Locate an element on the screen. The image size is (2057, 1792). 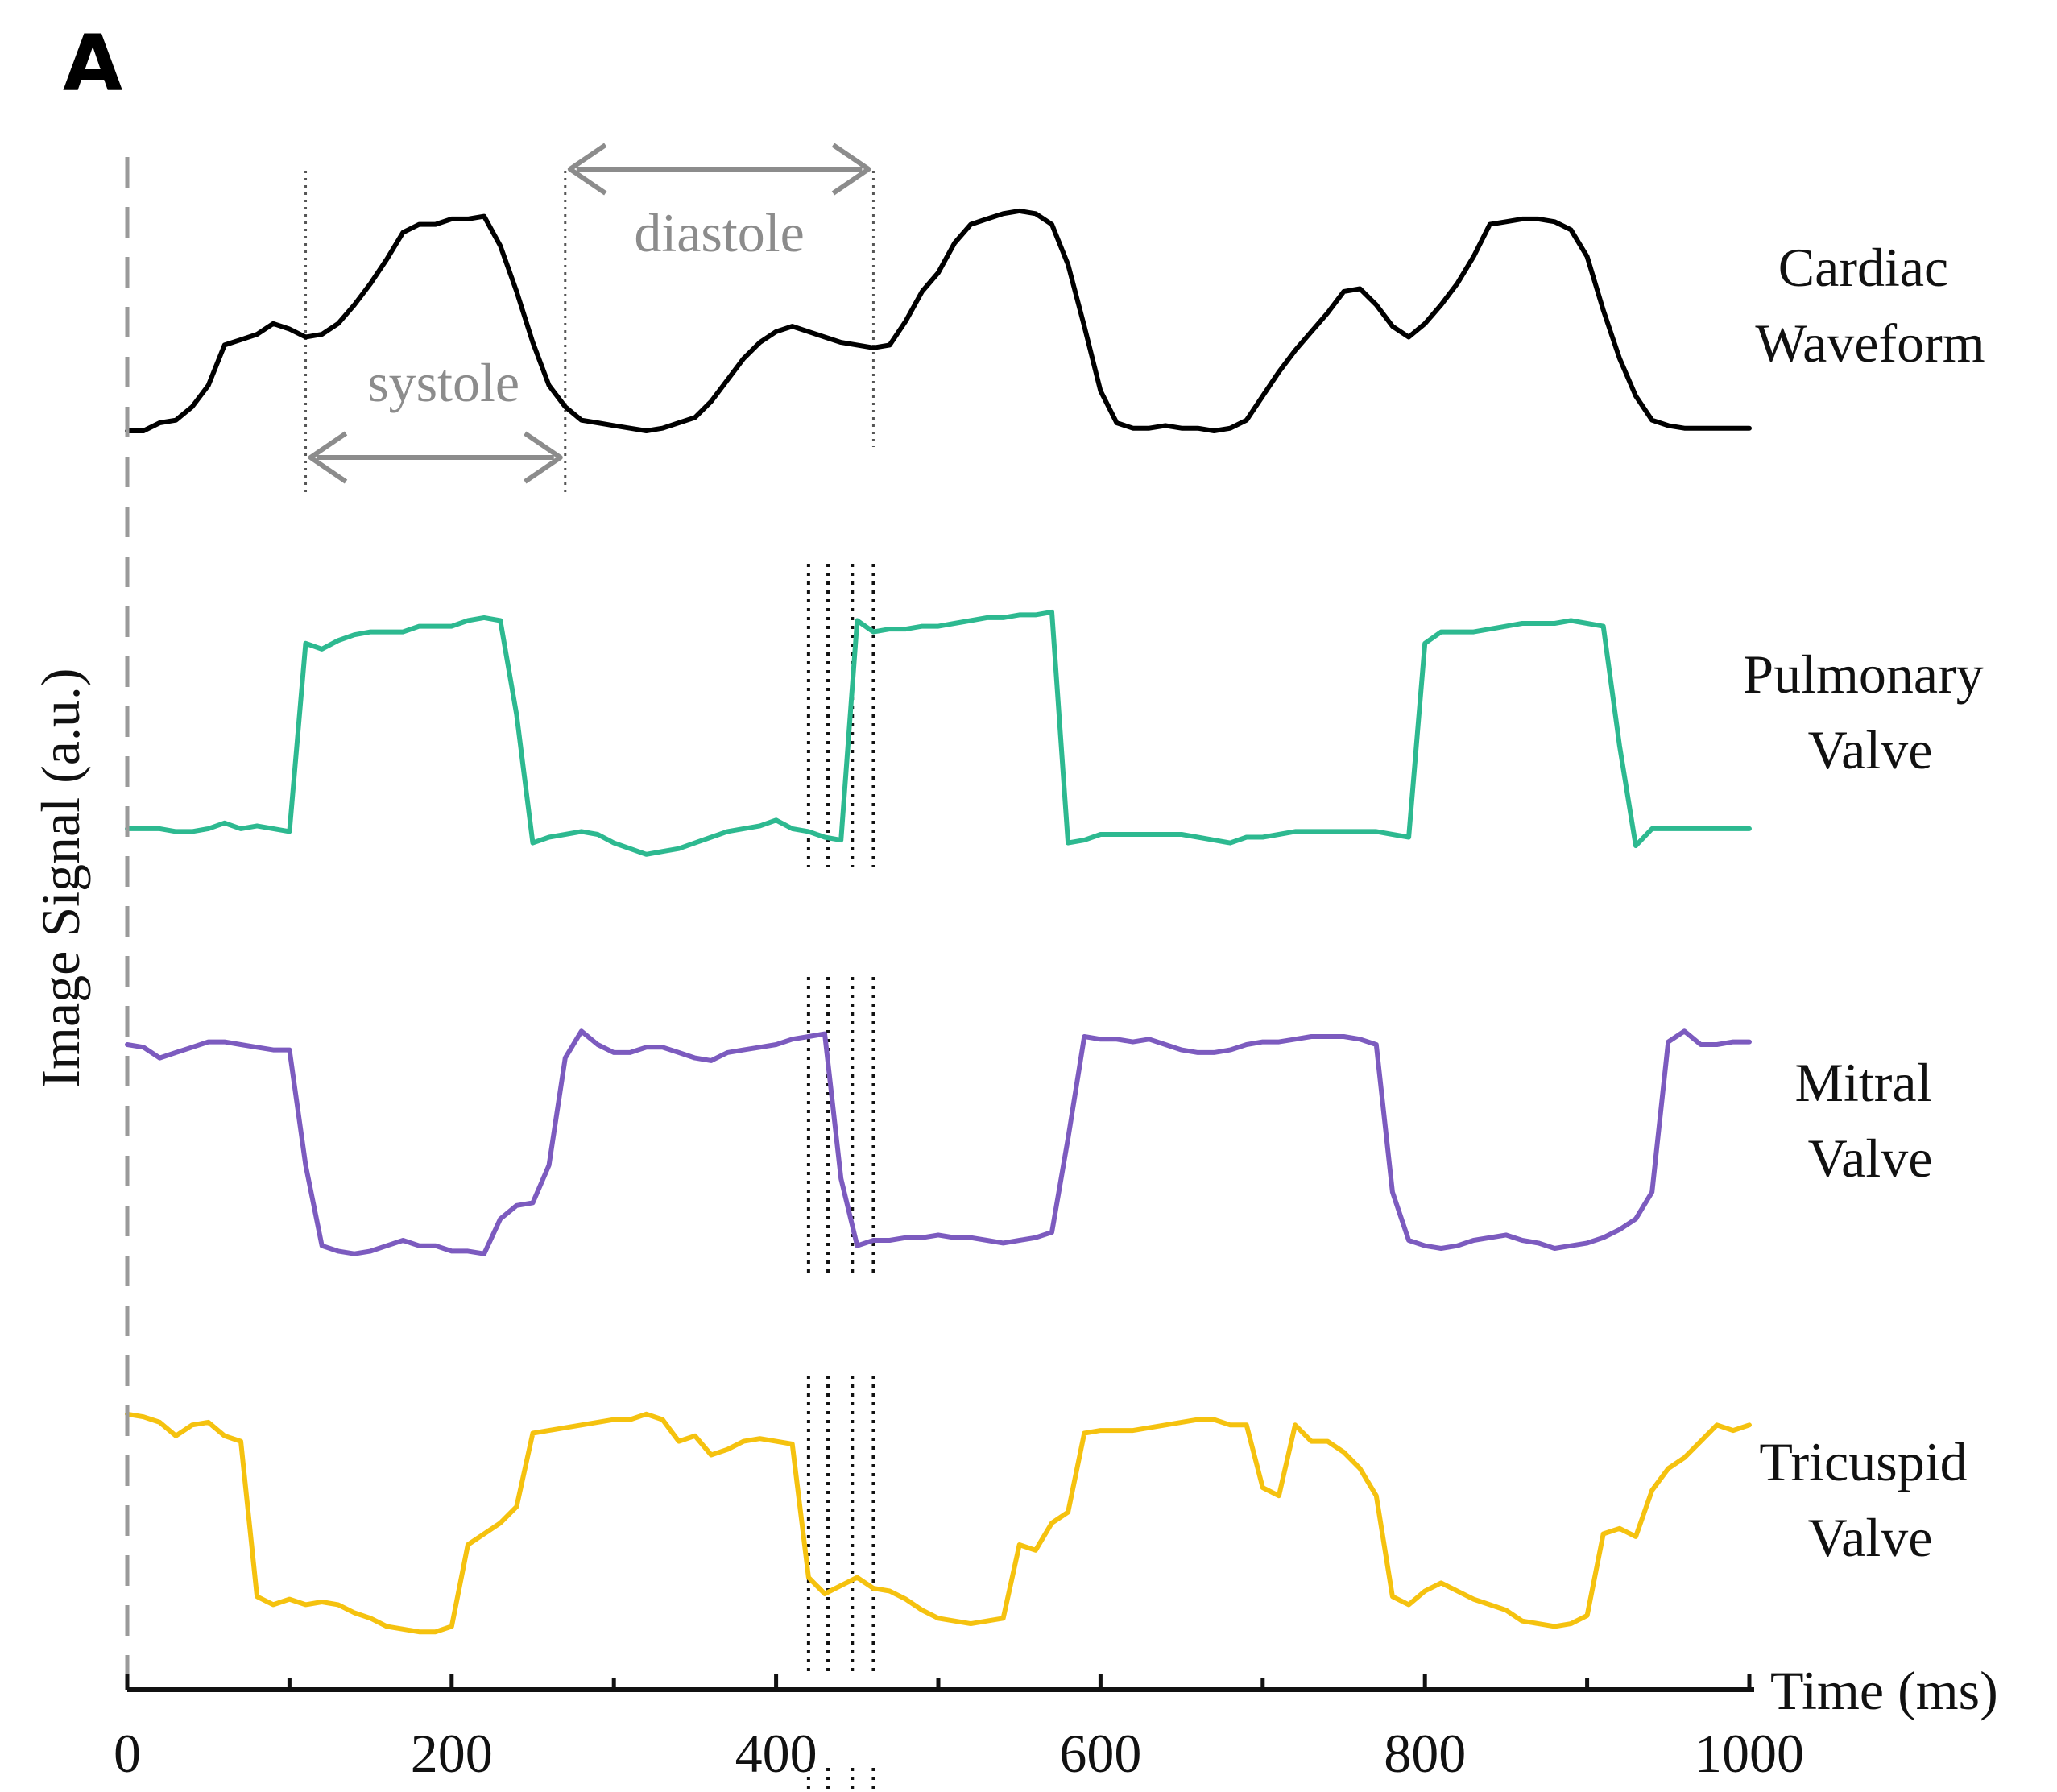
tricuspid-valve-label-line1: Tricuspid is located at coordinates (1863, 1461).